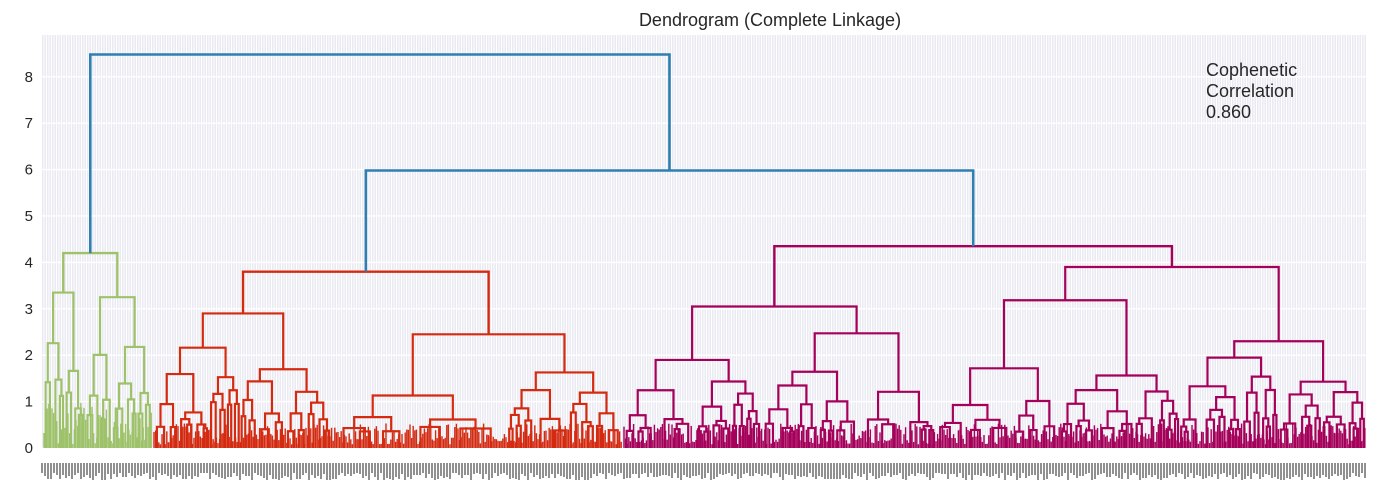 The width and height of the screenshot is (1385, 492). Describe the element at coordinates (1250, 91) in the screenshot. I see `annotation-line-2: Correlation` at that location.